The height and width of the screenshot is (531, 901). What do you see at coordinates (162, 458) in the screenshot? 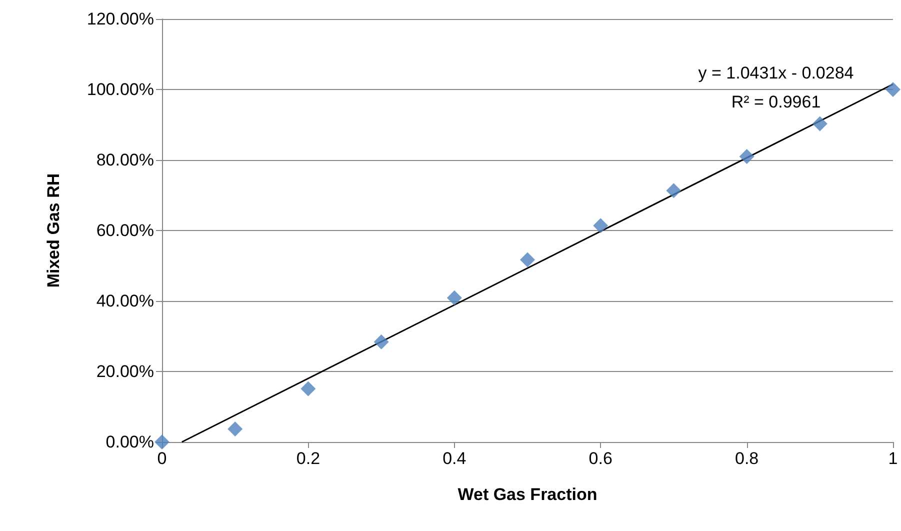
I see `x-tick-label: 0` at bounding box center [162, 458].